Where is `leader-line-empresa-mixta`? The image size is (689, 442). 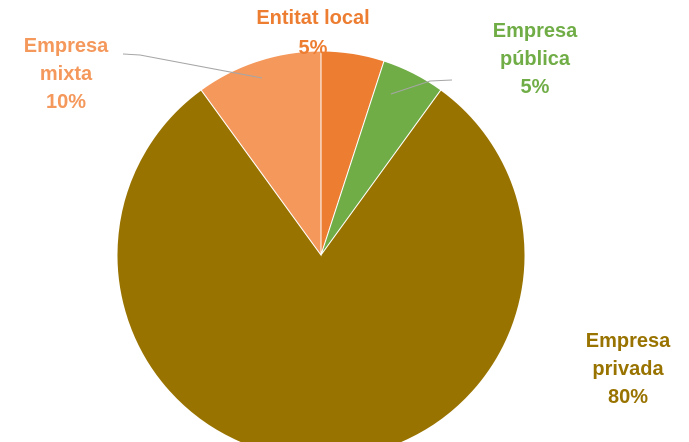
leader-line-empresa-mixta is located at coordinates (192, 66).